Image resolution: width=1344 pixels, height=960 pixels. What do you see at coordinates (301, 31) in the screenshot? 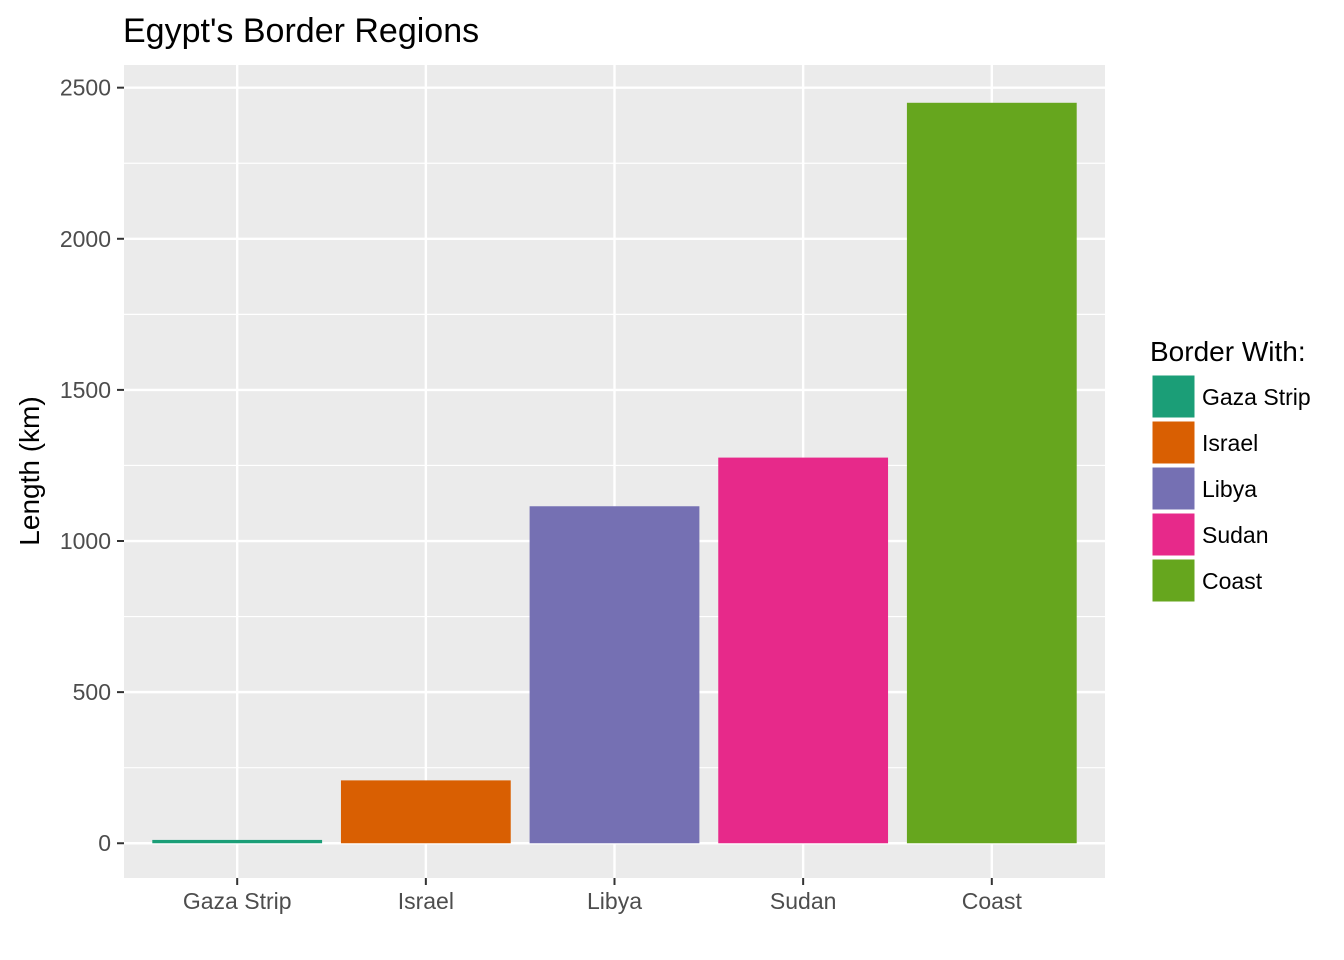
I see `chart-title: Egypt's Border Regions` at bounding box center [301, 31].